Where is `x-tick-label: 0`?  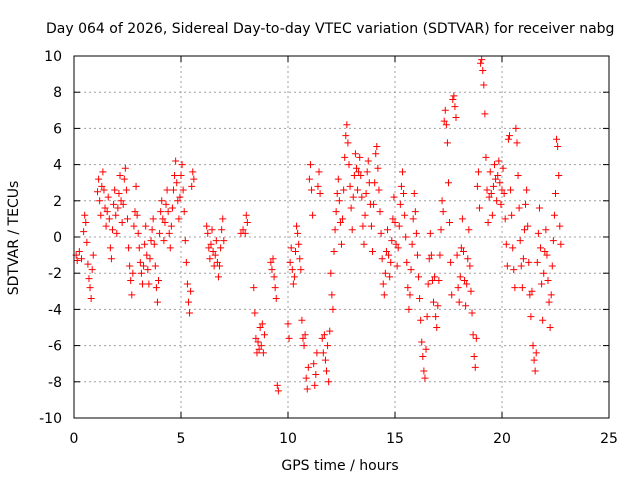 x-tick-label: 0 is located at coordinates (74, 439).